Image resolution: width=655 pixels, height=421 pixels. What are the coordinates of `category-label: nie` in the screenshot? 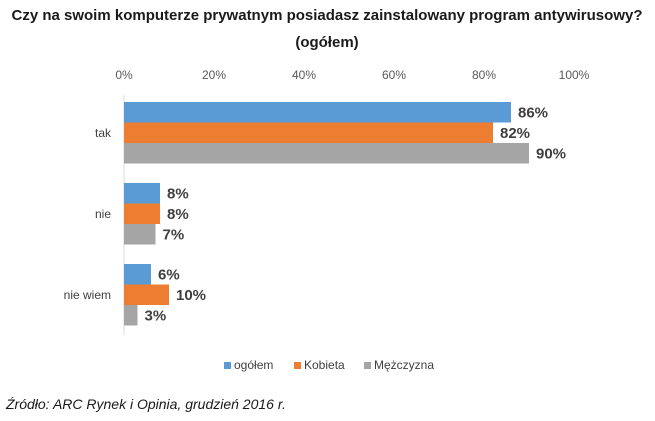 It's located at (103, 214).